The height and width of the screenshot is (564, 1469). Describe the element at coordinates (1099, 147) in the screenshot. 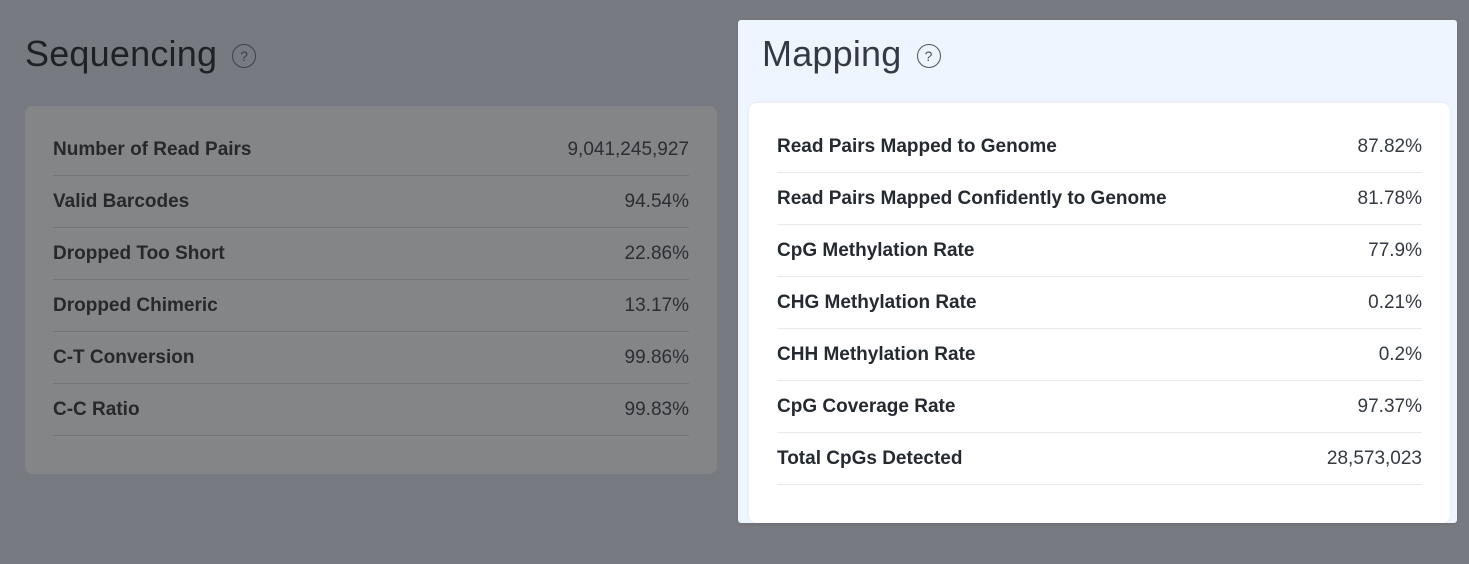

I see `metric-row: Read Pairs Mapped to Genome 87.82%` at that location.